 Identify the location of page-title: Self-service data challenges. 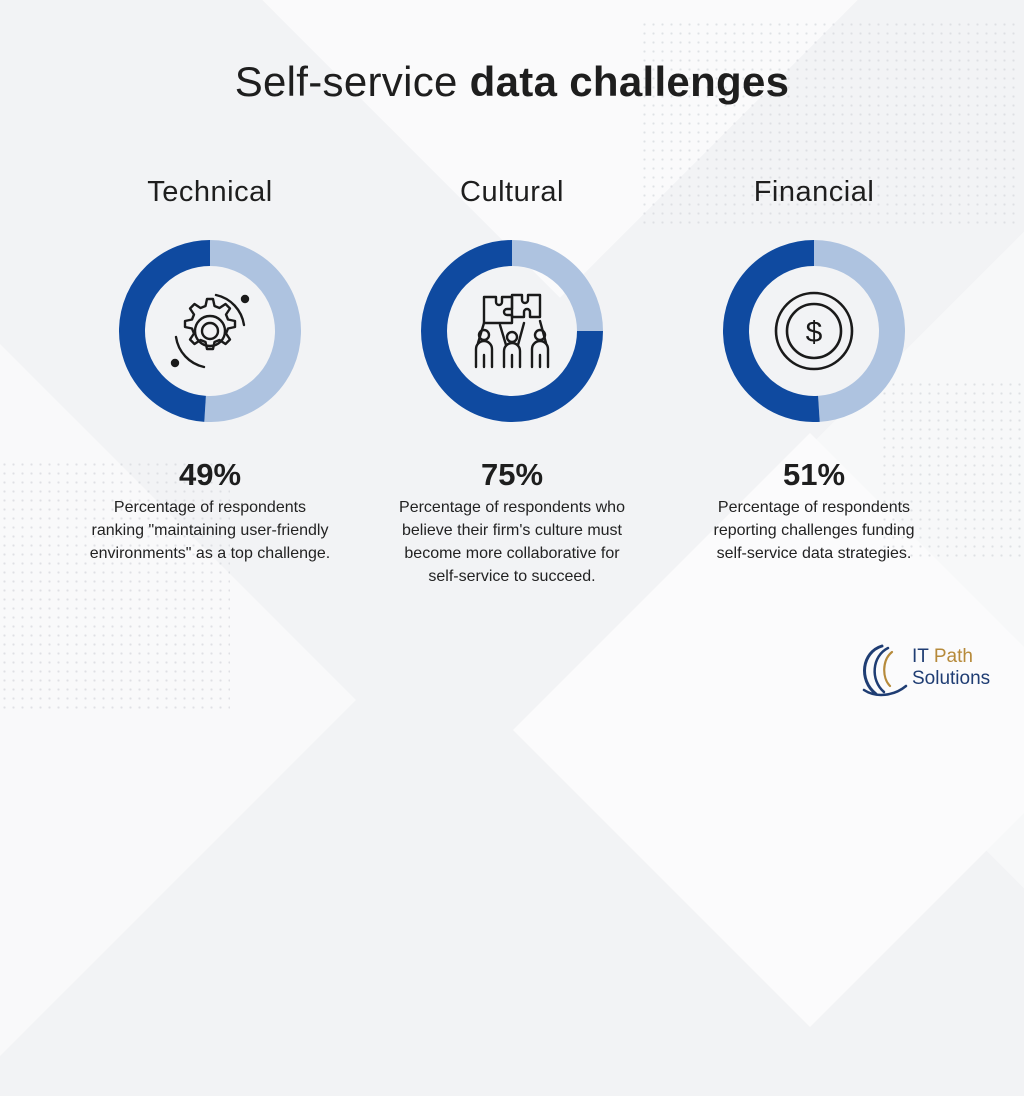
(512, 82).